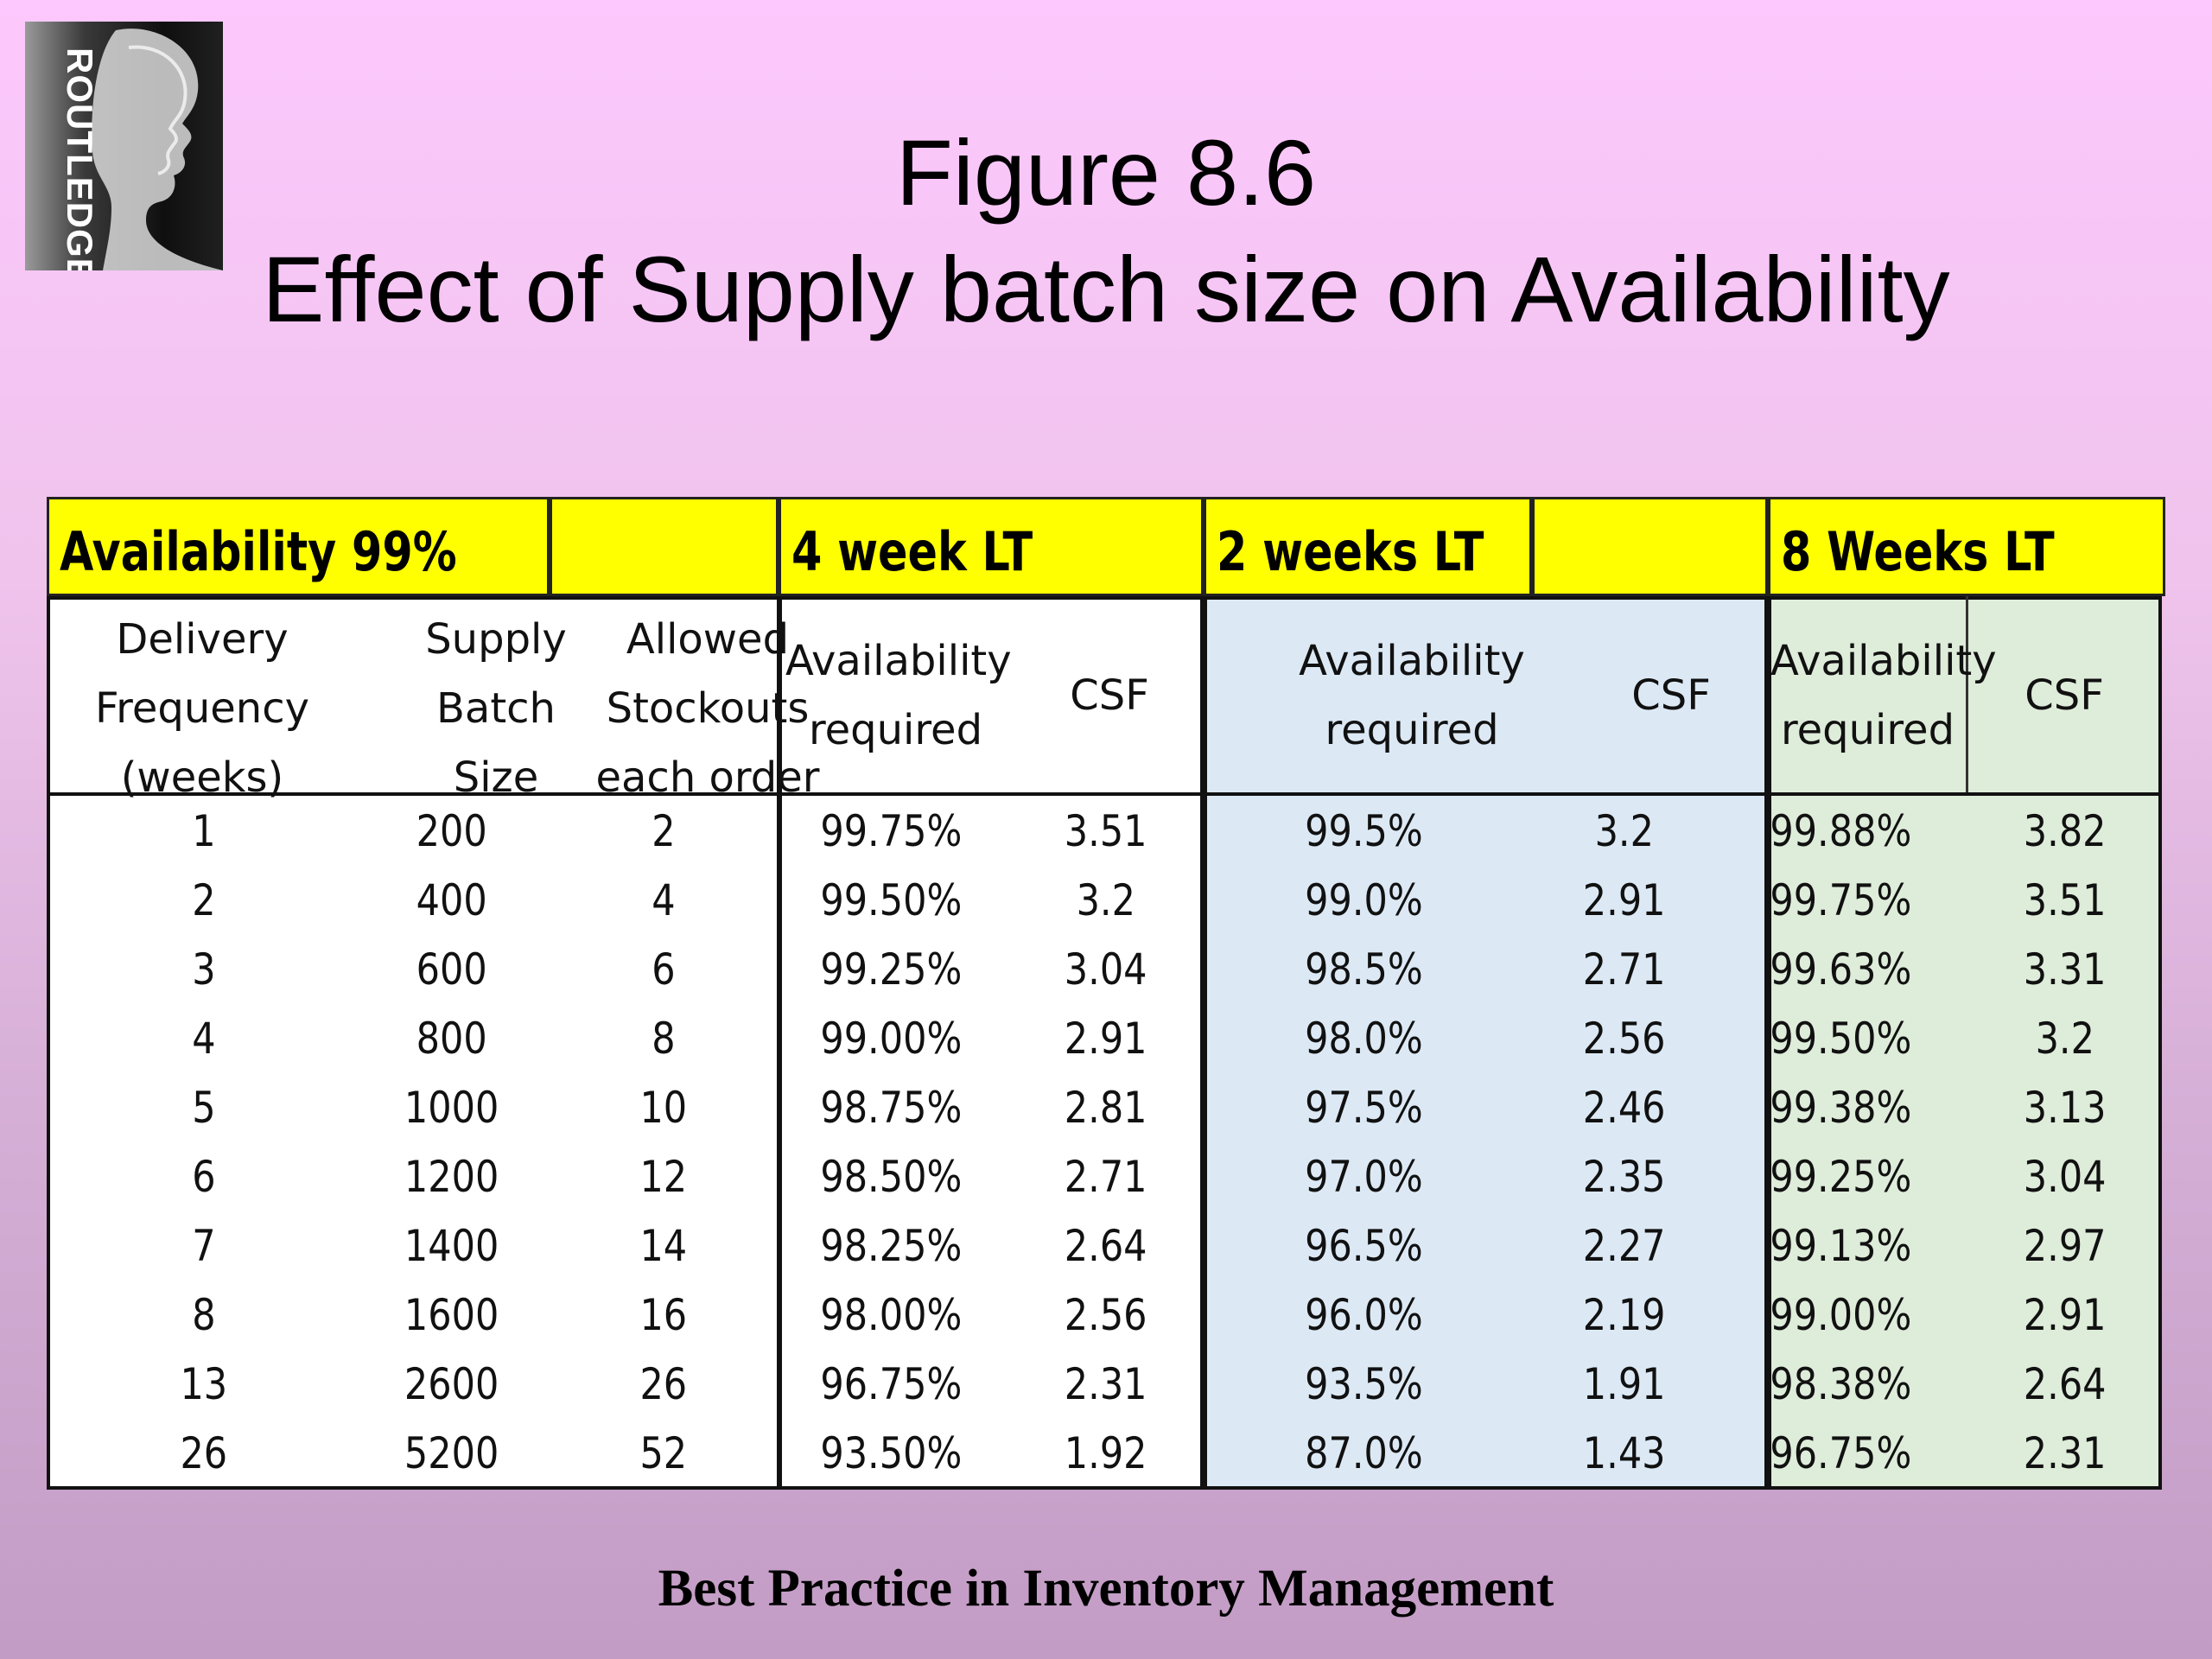  Describe the element at coordinates (663, 1246) in the screenshot. I see `table-cell: 14` at that location.